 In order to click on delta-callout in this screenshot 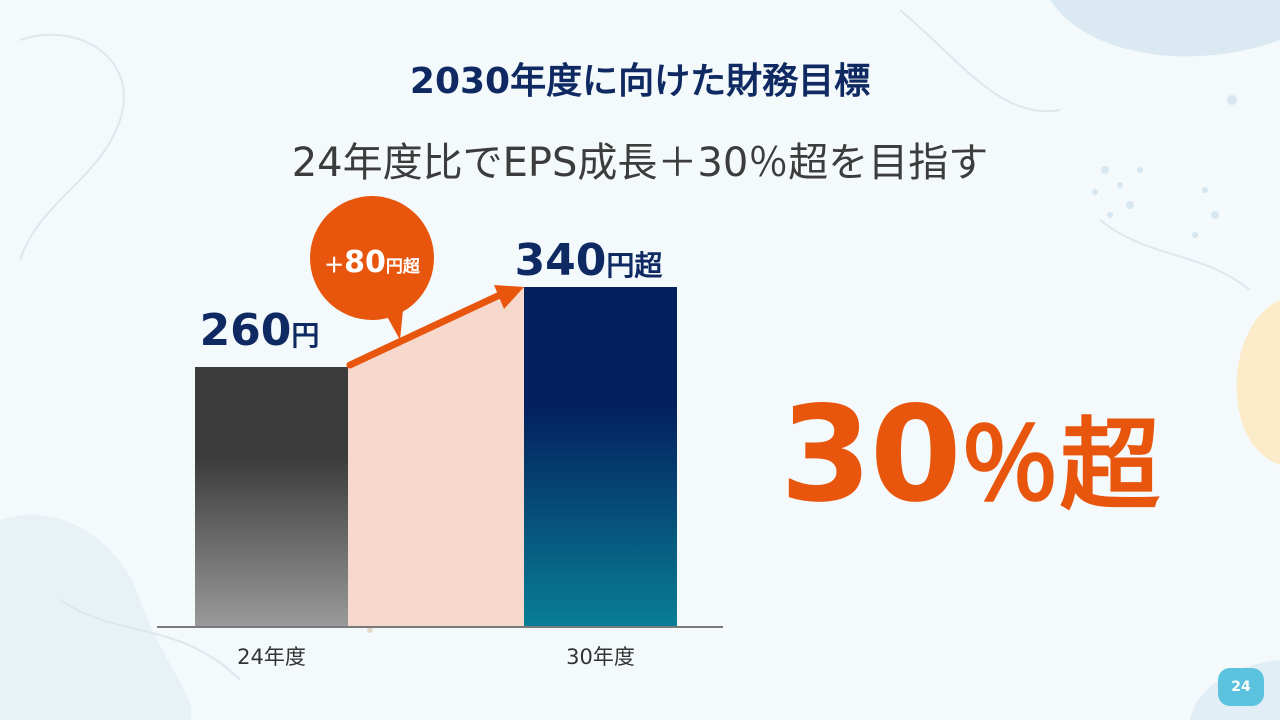, I will do `click(372, 258)`.